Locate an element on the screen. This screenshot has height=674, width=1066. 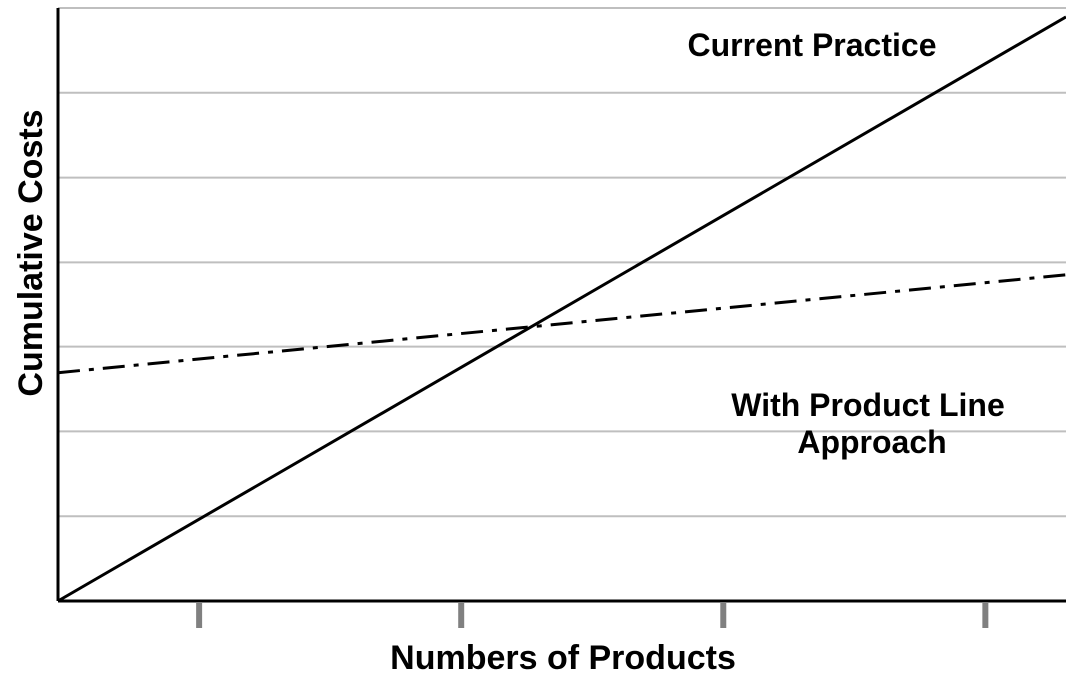
y-axis-label: Cumulative Costs is located at coordinates (31, 252).